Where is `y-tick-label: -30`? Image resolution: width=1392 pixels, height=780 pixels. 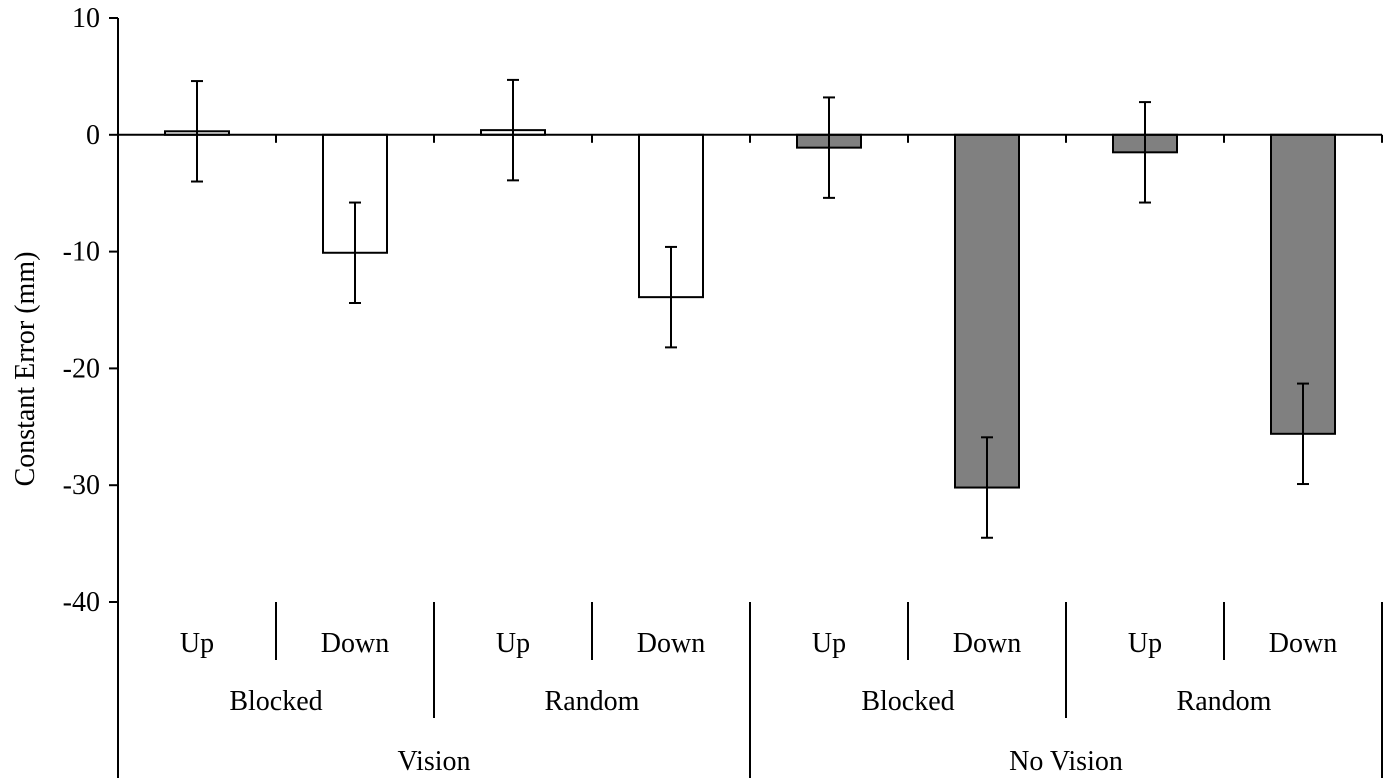
y-tick-label: -30 is located at coordinates (81, 485).